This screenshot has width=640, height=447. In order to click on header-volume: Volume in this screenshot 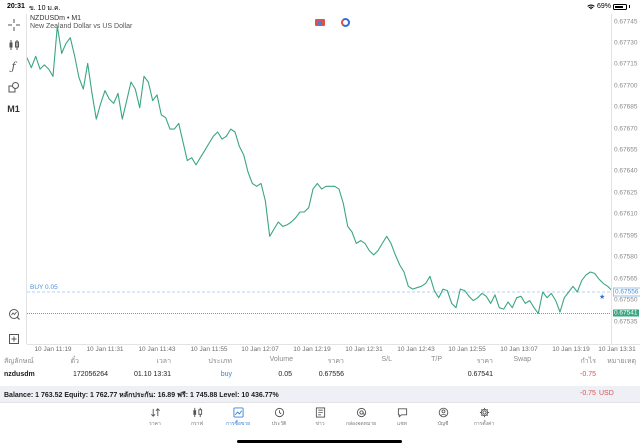, I will do `click(281, 359)`.